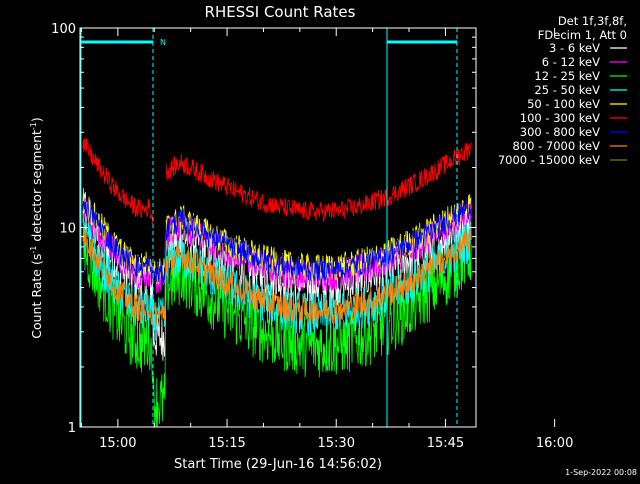 Image resolution: width=640 pixels, height=484 pixels. What do you see at coordinates (67, 229) in the screenshot?
I see `y-tick-label: 10` at bounding box center [67, 229].